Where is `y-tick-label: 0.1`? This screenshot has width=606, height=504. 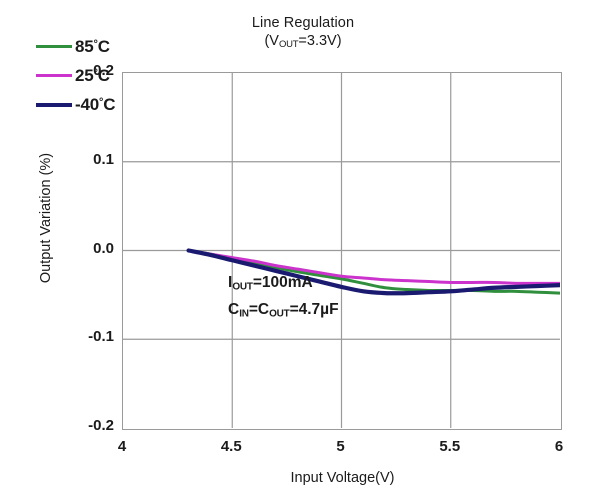 y-tick-label: 0.1 is located at coordinates (103, 159).